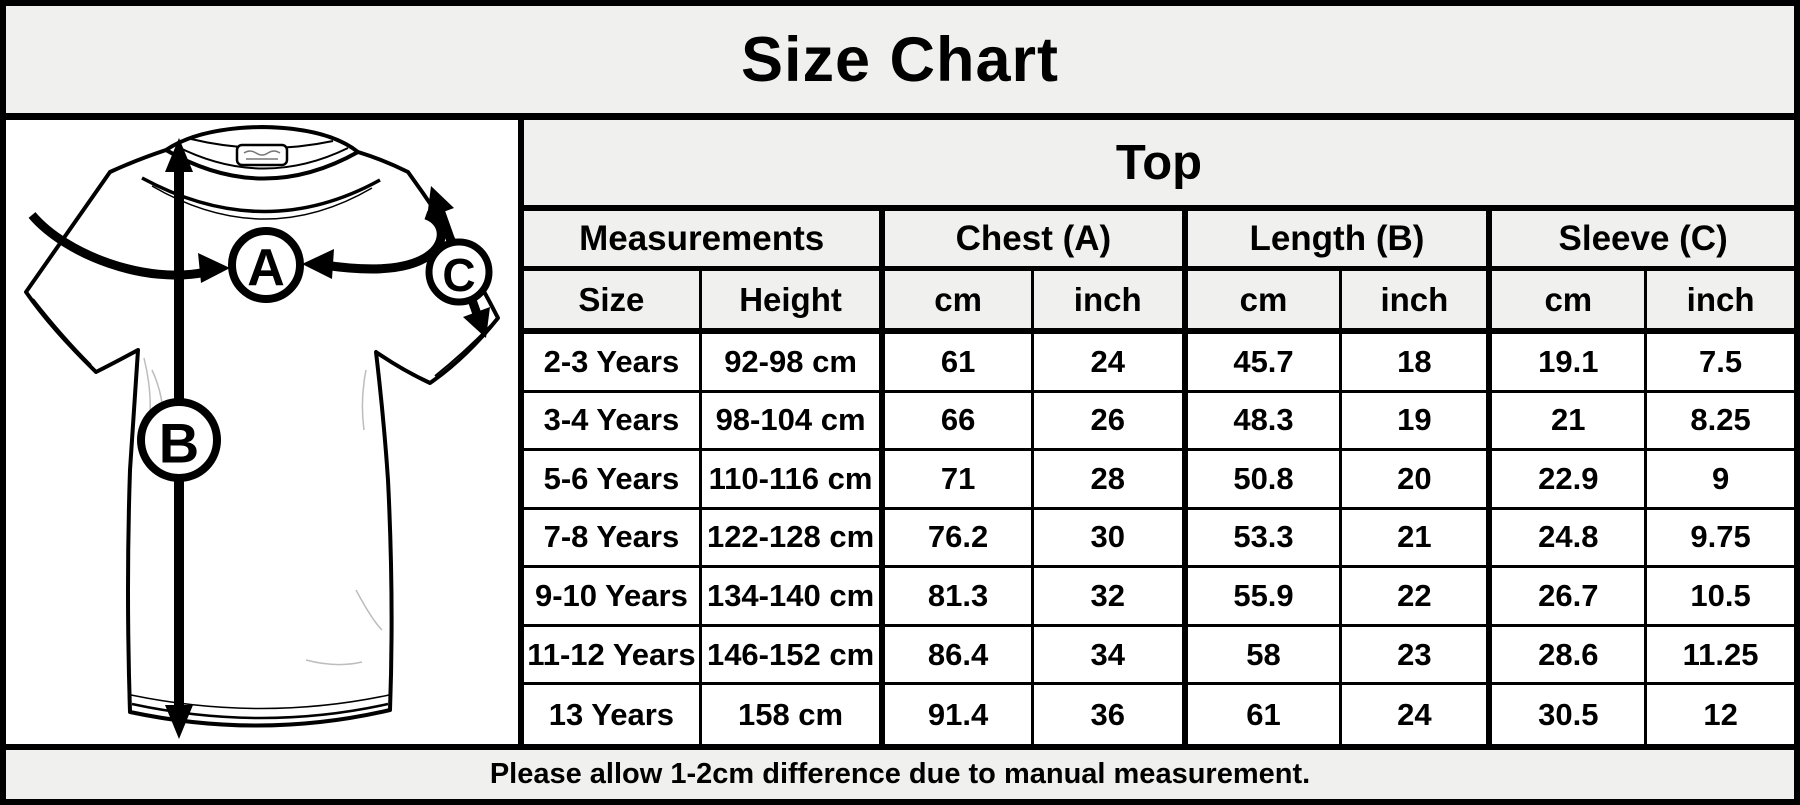 The image size is (1800, 805). What do you see at coordinates (793, 597) in the screenshot?
I see `cell-height: 134-140 cm` at bounding box center [793, 597].